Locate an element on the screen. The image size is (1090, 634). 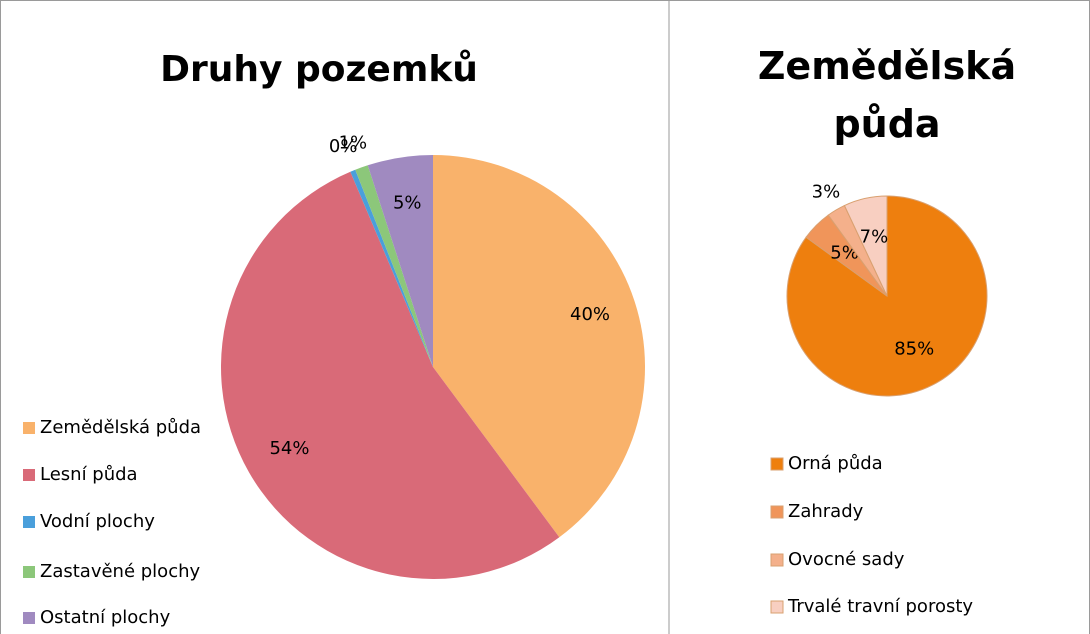
legend-label: Vodní plochy is located at coordinates (97, 521).